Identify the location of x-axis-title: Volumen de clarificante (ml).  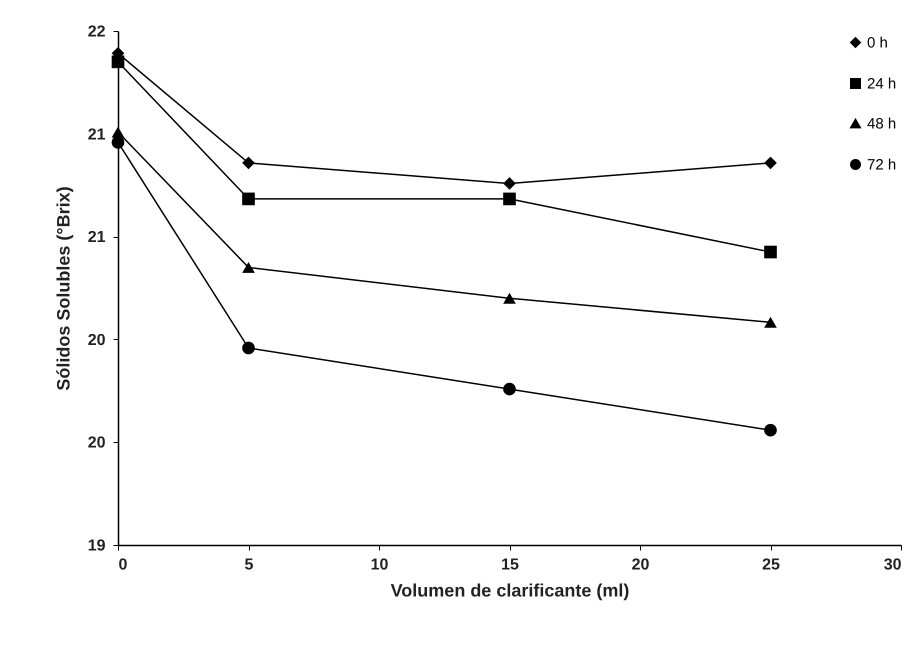
(510, 590).